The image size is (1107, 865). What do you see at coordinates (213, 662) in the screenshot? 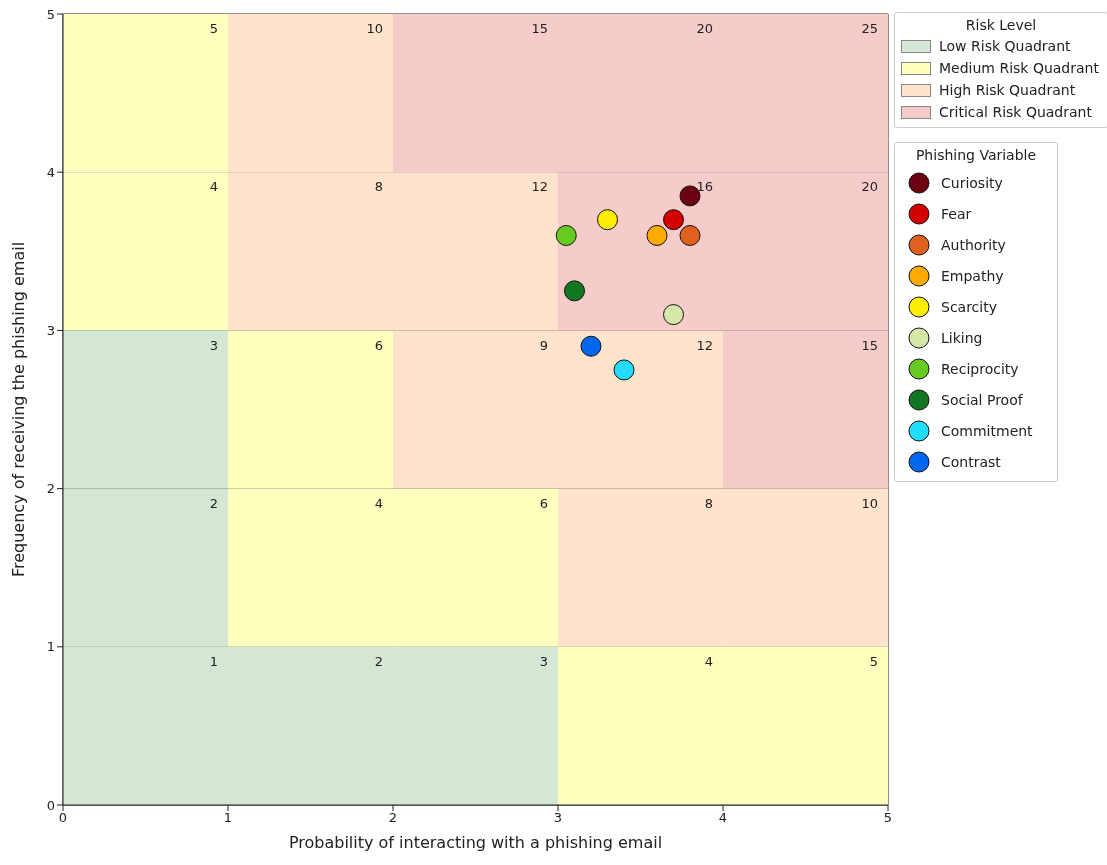
I see `data-label: 1` at bounding box center [213, 662].